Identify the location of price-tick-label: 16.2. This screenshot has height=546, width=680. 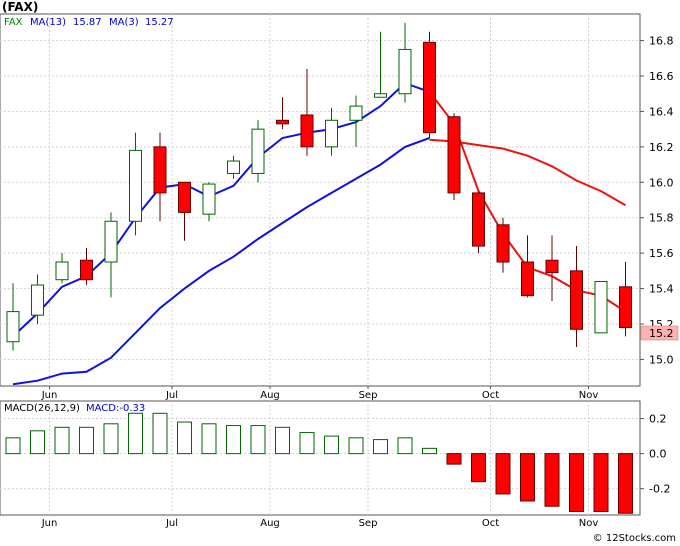
(661, 147).